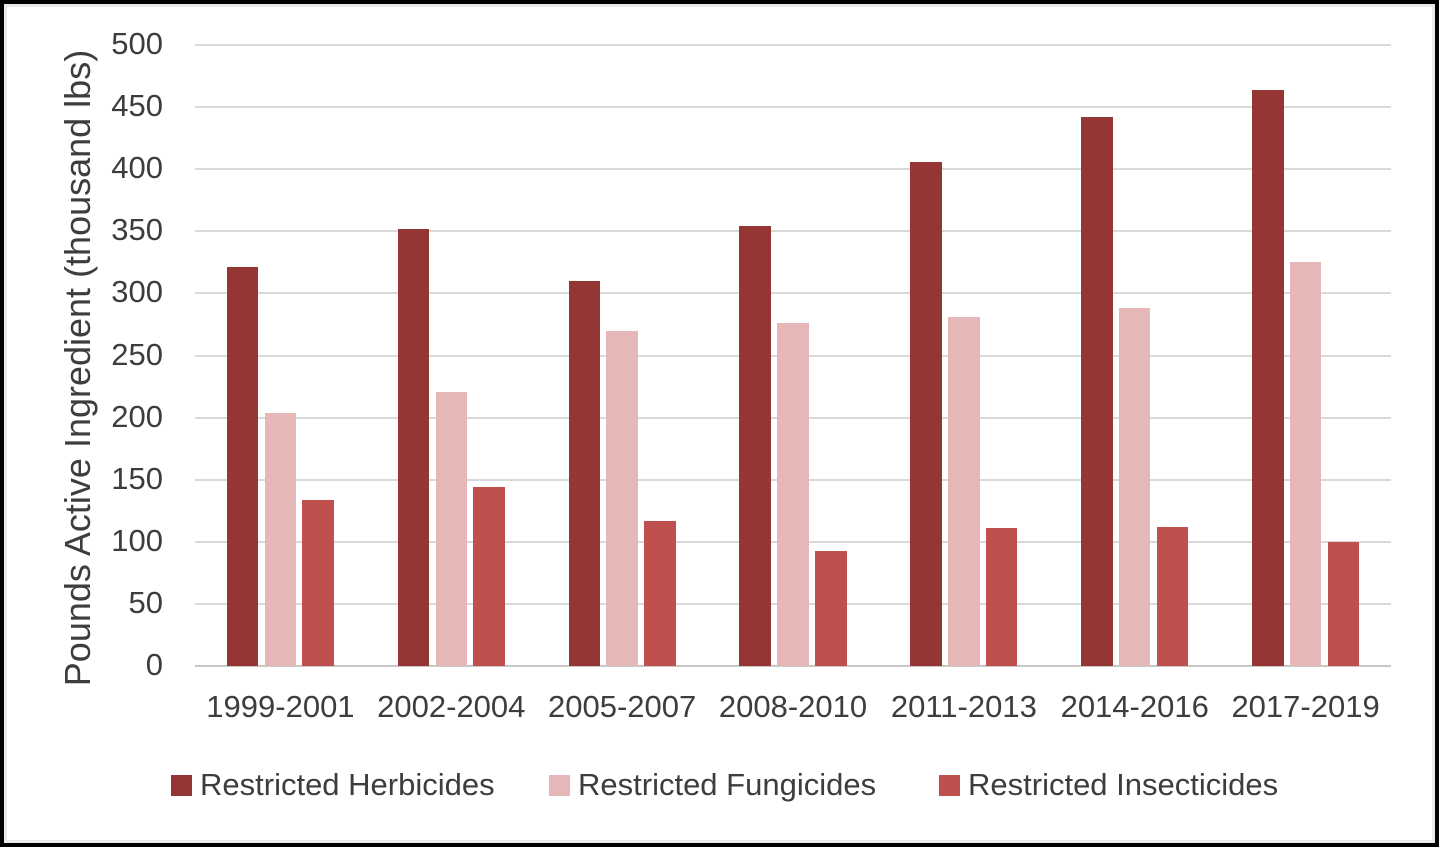 Image resolution: width=1439 pixels, height=847 pixels. I want to click on y-tick-label-450: 450, so click(137, 106).